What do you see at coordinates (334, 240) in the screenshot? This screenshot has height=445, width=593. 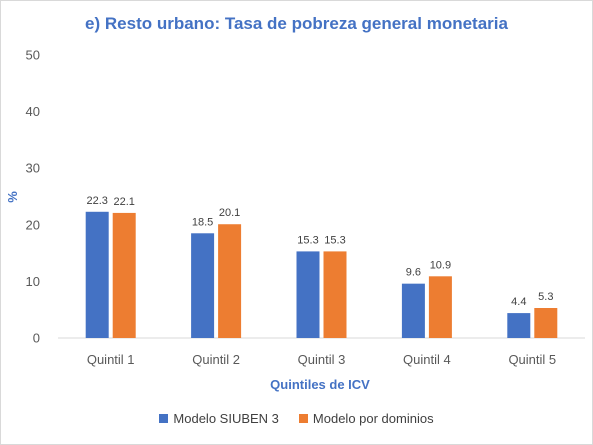 I see `data-label-series-2-3: 15.3` at bounding box center [334, 240].